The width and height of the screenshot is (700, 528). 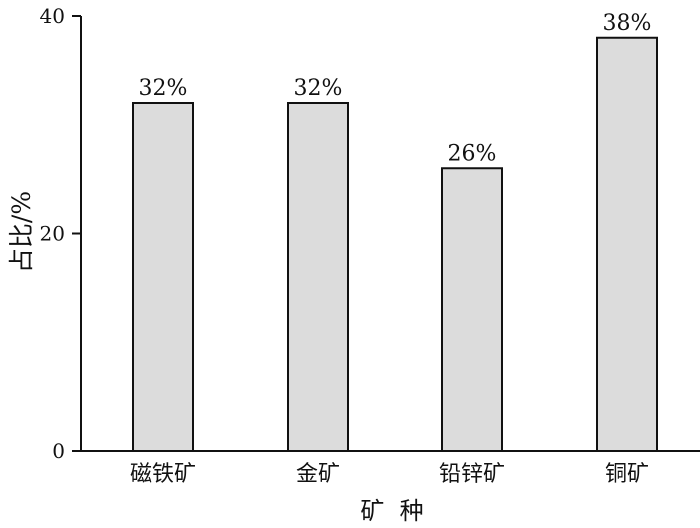 I want to click on x-axis-title: 矿 种, so click(x=391, y=510).